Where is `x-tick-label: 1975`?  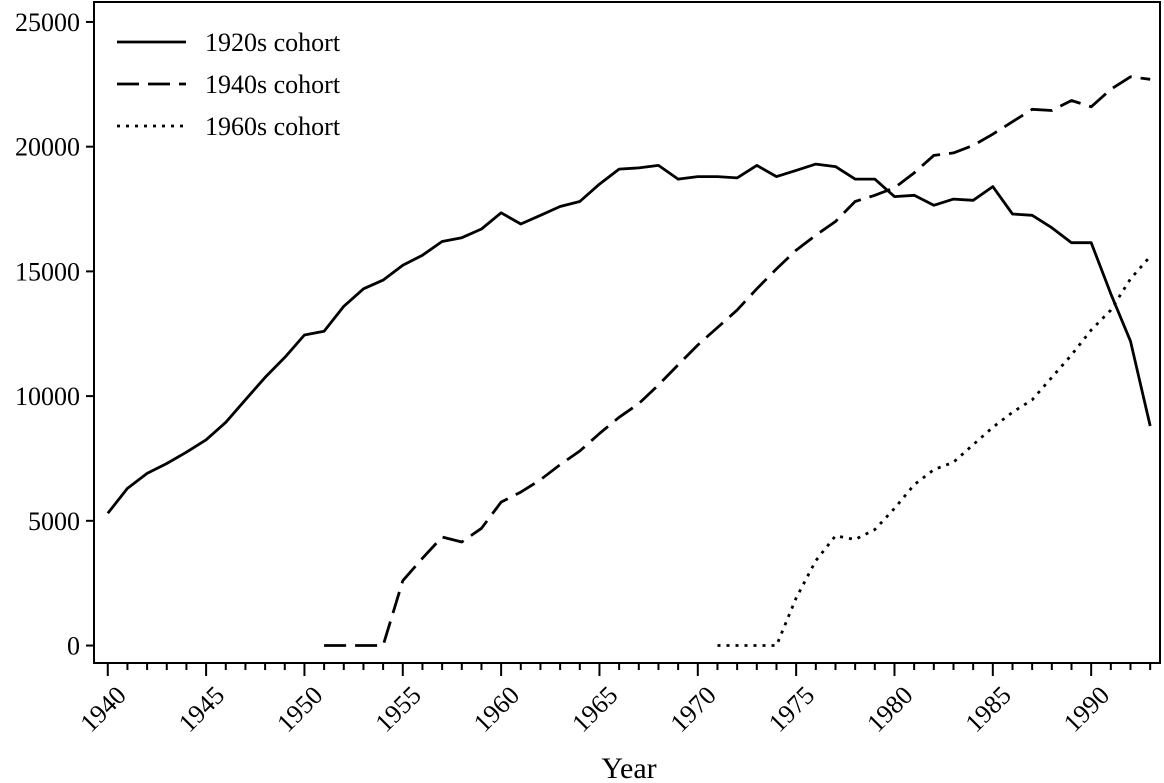
x-tick-label: 1975 is located at coordinates (791, 709).